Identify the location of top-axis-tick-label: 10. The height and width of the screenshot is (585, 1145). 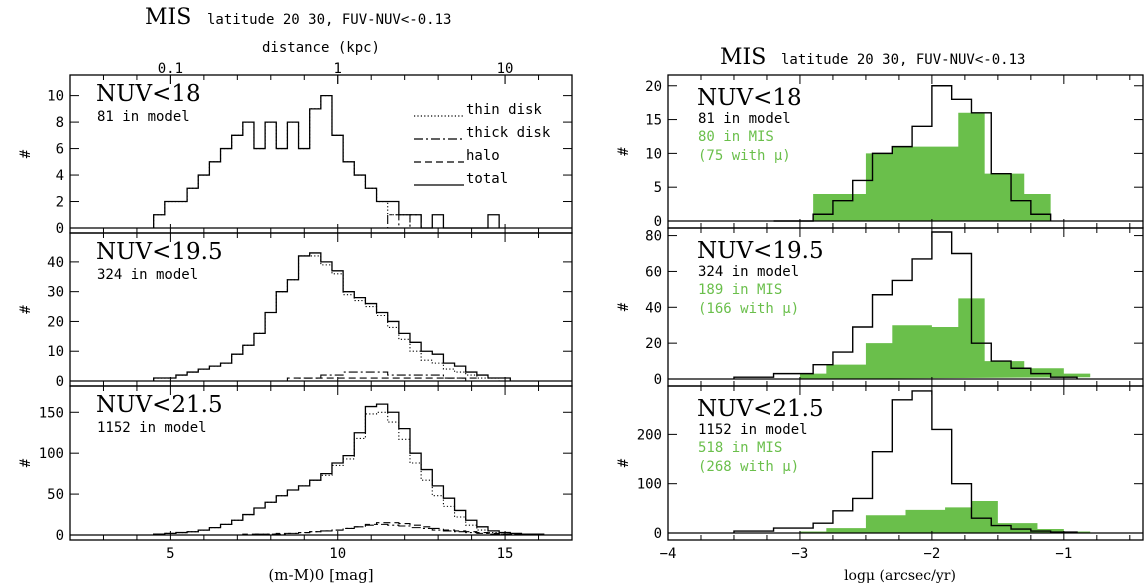
(505, 69).